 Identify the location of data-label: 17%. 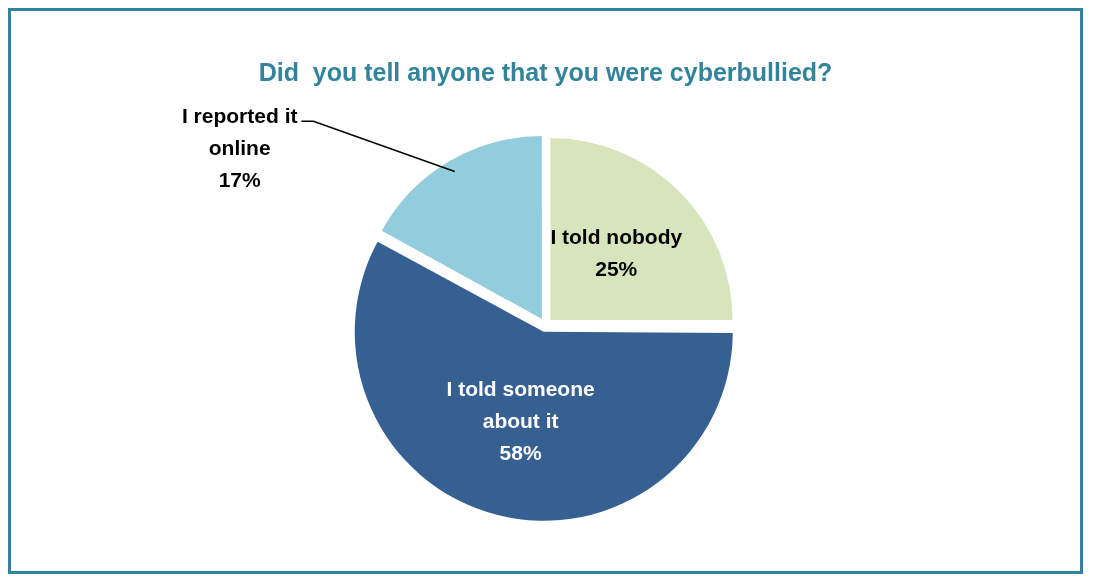
(240, 179).